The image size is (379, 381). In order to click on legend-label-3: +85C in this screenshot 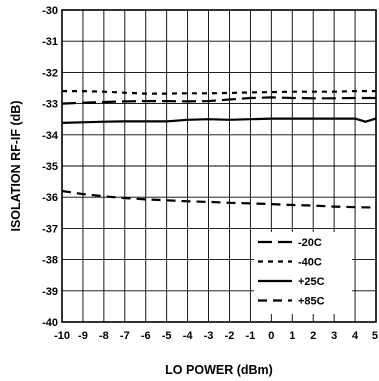, I will do `click(311, 302)`.